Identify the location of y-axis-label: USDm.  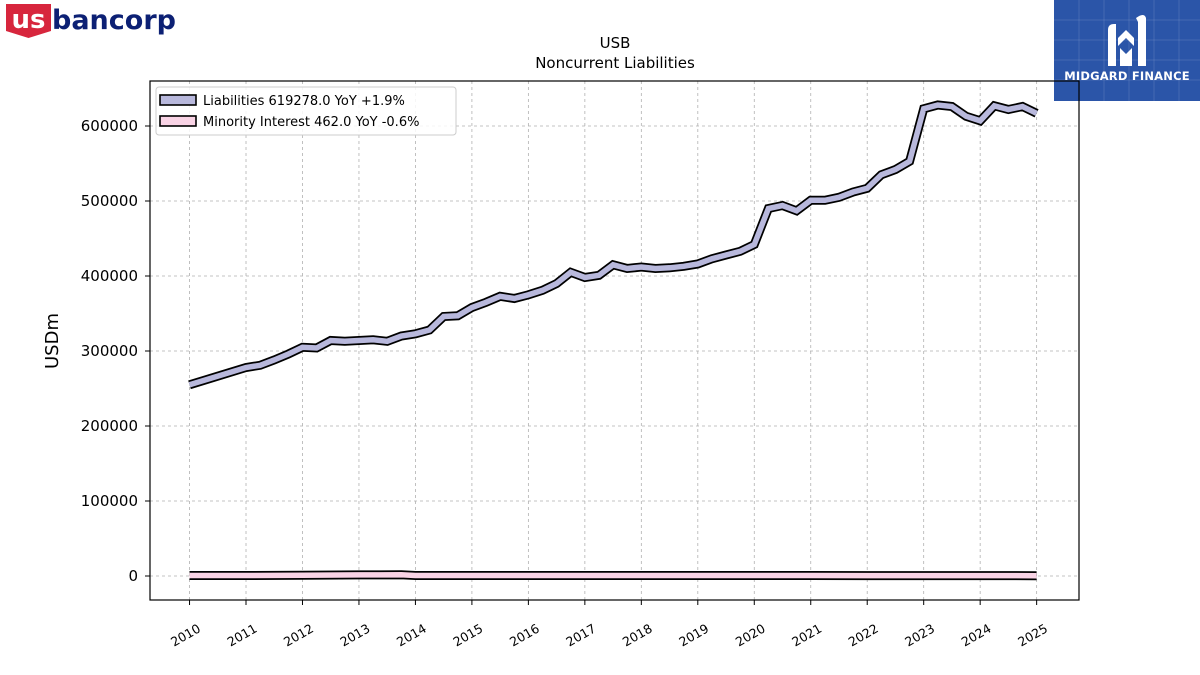
(52, 341).